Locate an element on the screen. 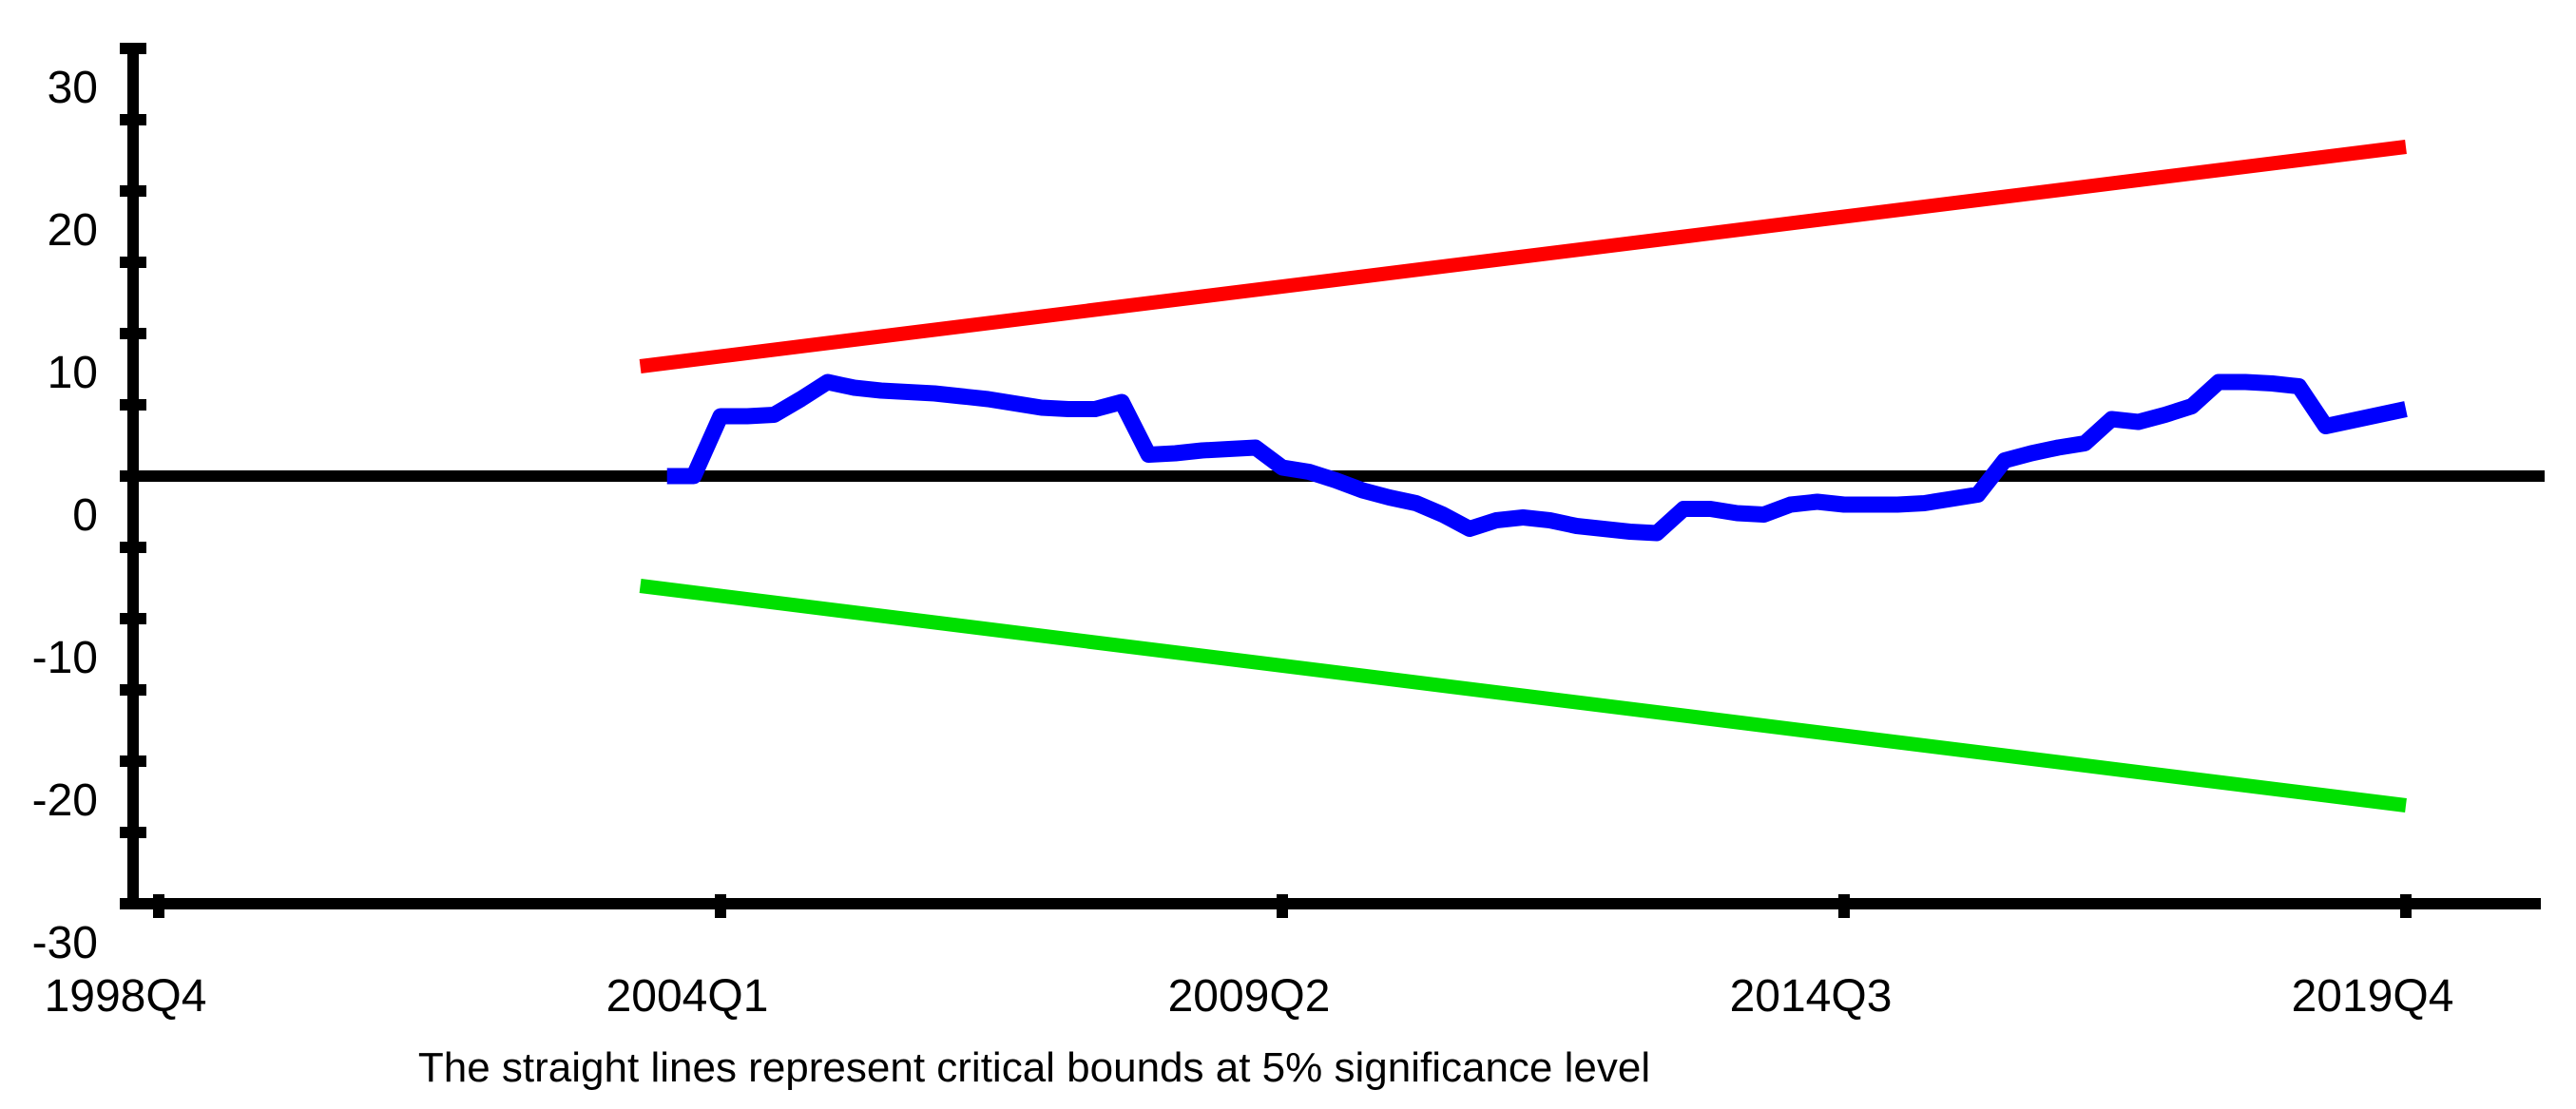  cusum-line-group is located at coordinates (1537, 457).